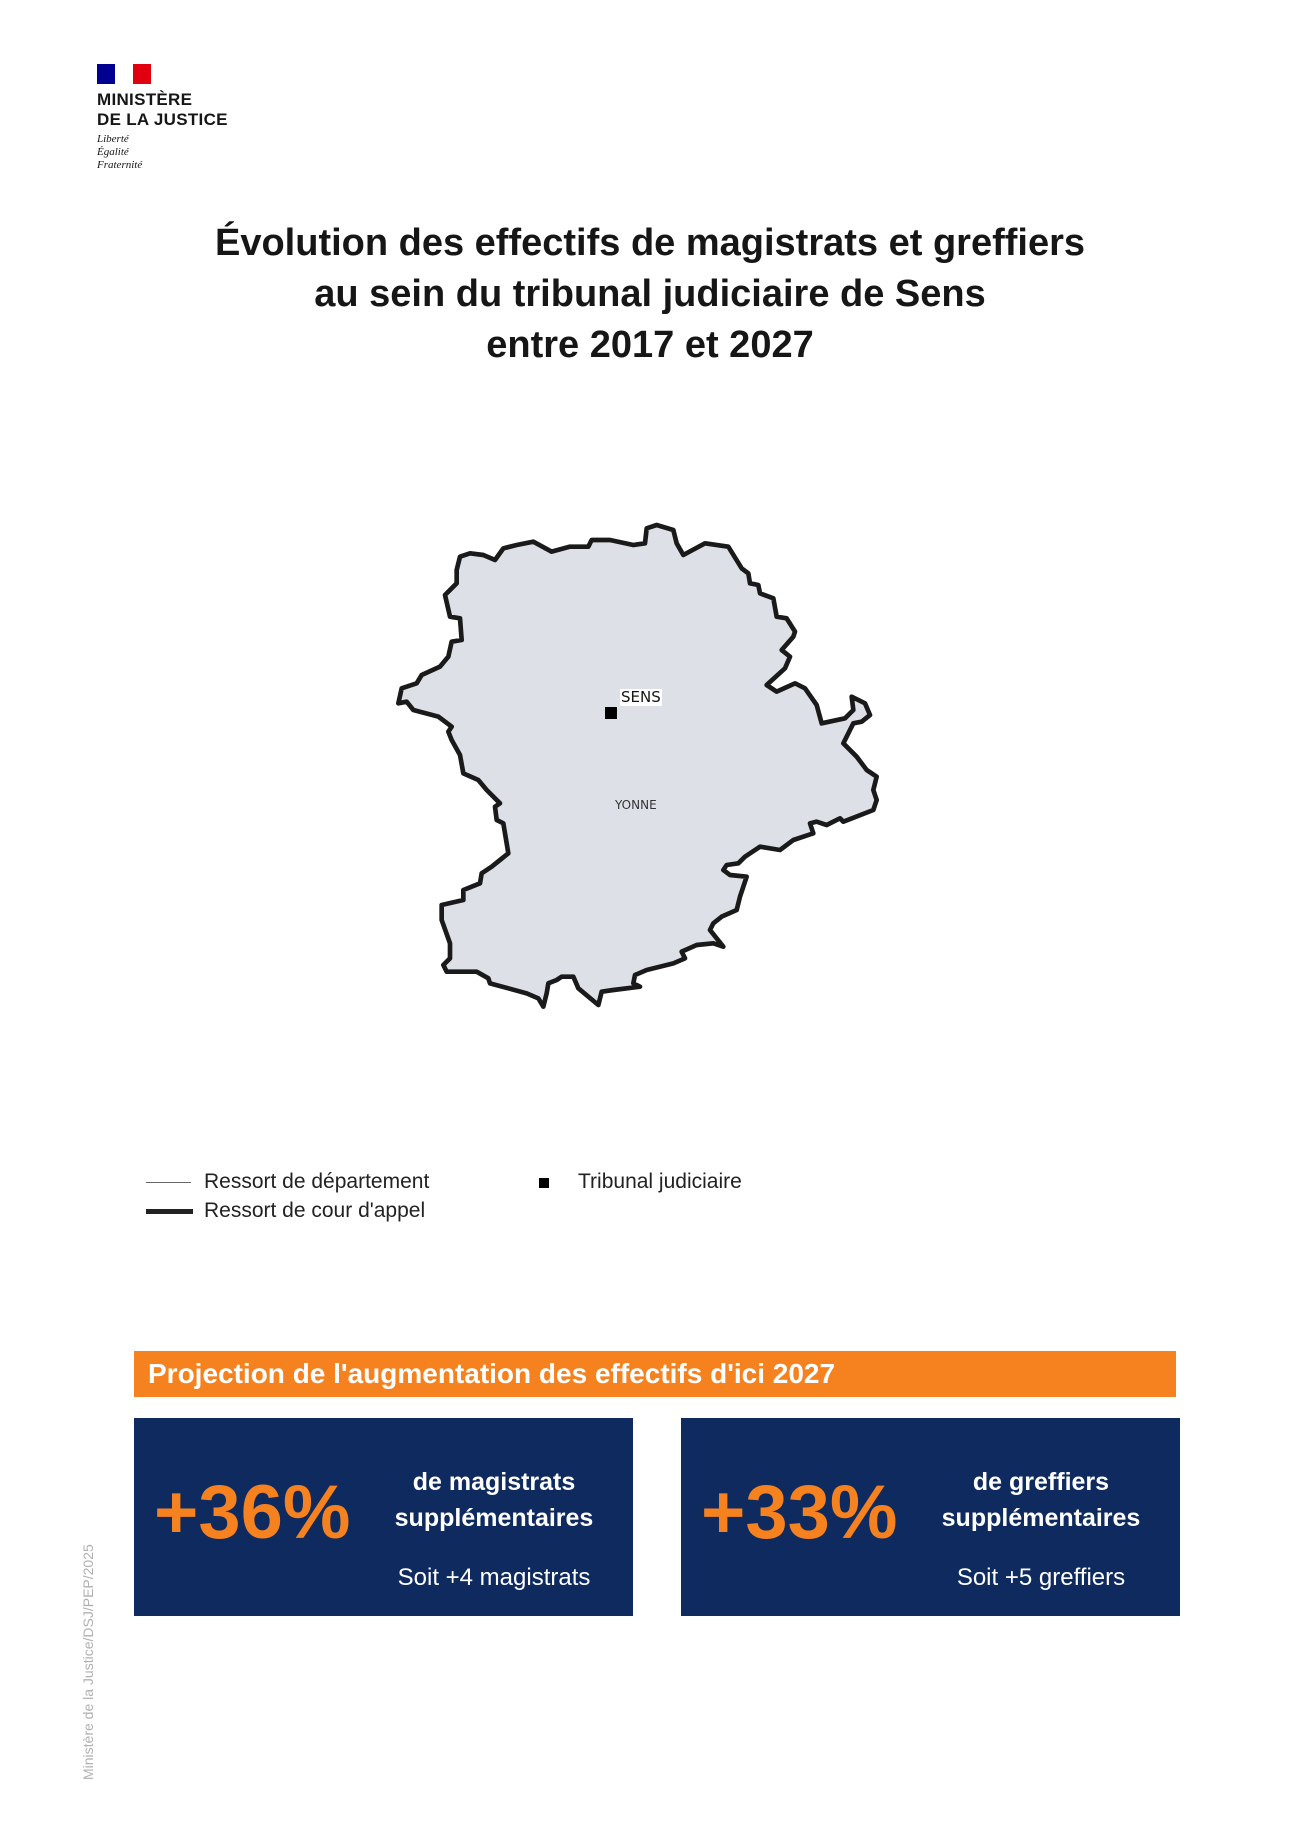  What do you see at coordinates (317, 1181) in the screenshot?
I see `legend-department: Ressort de département` at bounding box center [317, 1181].